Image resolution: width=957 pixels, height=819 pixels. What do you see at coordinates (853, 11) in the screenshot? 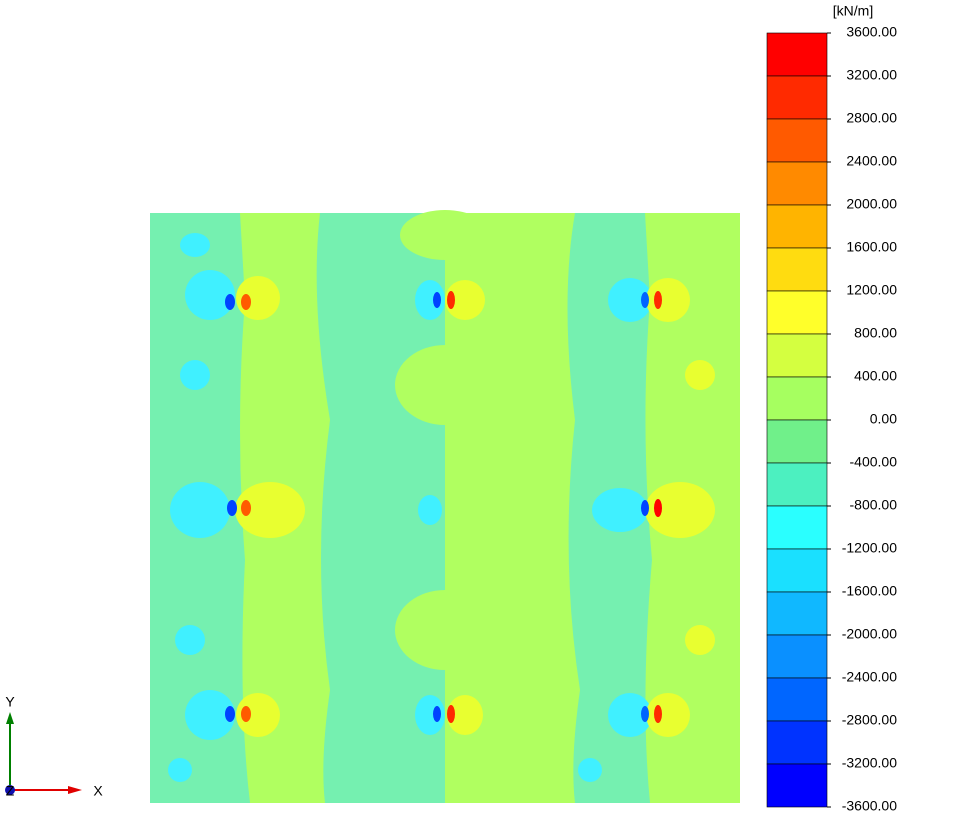
I see `legend-unit: [kN/m]` at bounding box center [853, 11].